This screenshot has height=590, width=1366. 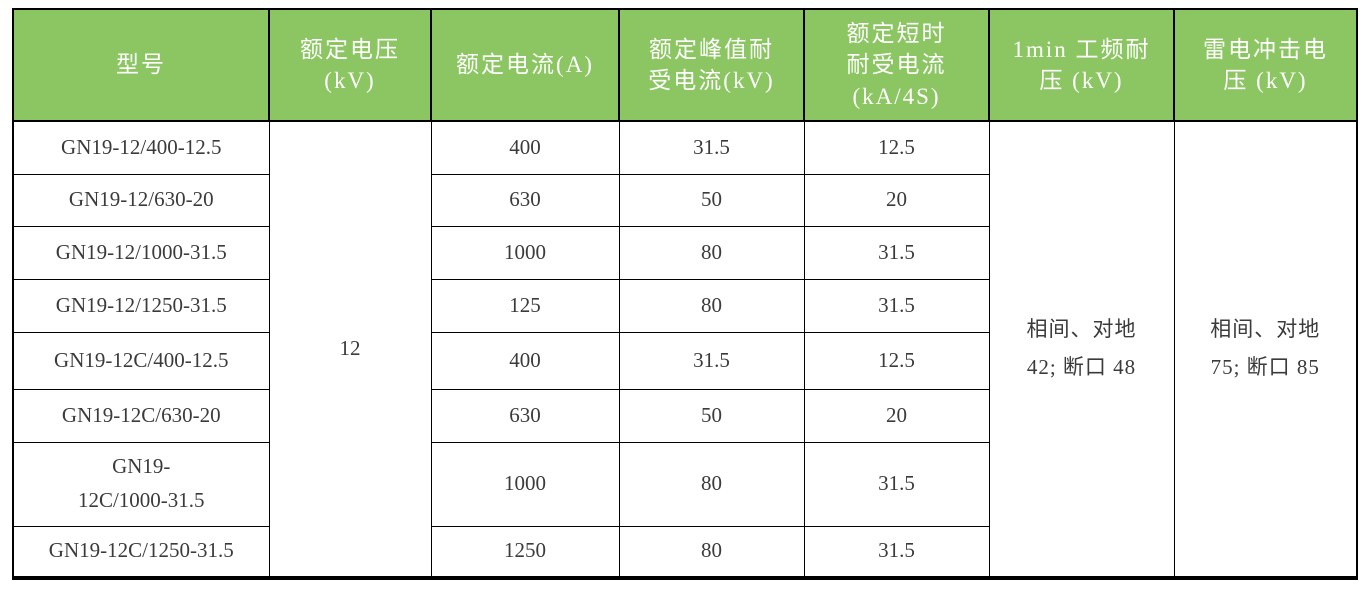 I want to click on cell-model: GN19-12C/1250-31.5, so click(x=141, y=552).